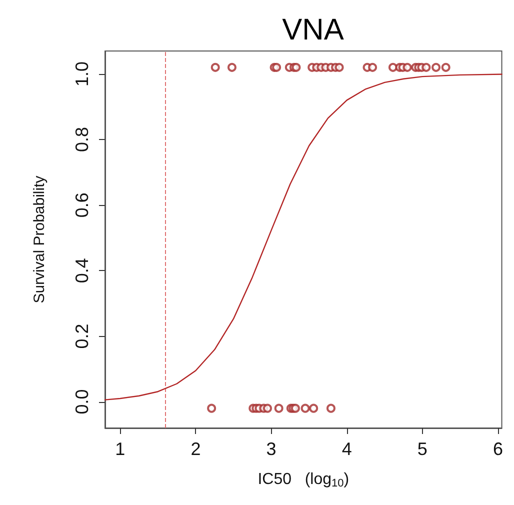  Describe the element at coordinates (82, 205) in the screenshot. I see `y-tick-label: 0.6` at that location.